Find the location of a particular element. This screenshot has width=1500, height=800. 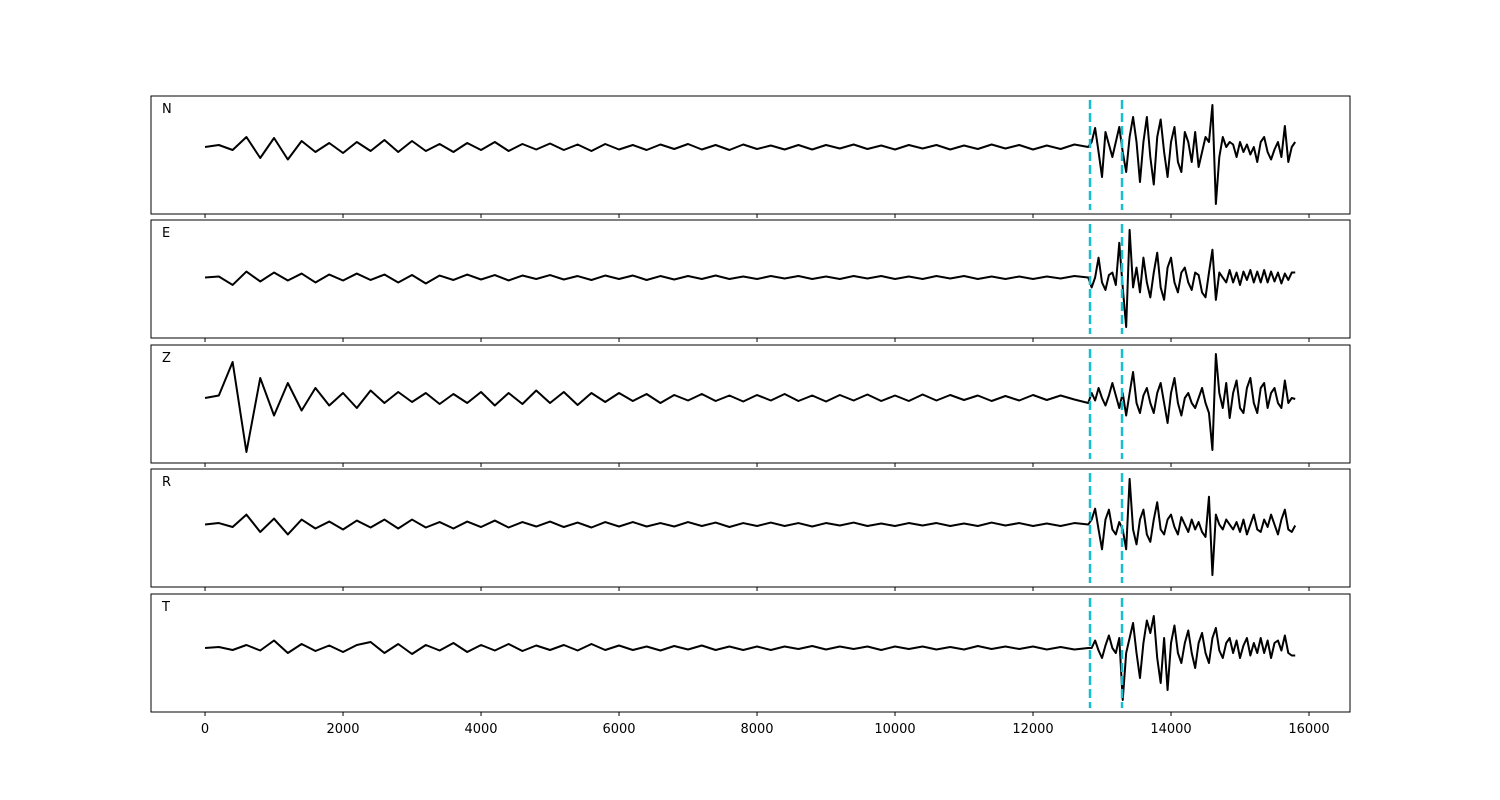

panel-label: N is located at coordinates (167, 109).